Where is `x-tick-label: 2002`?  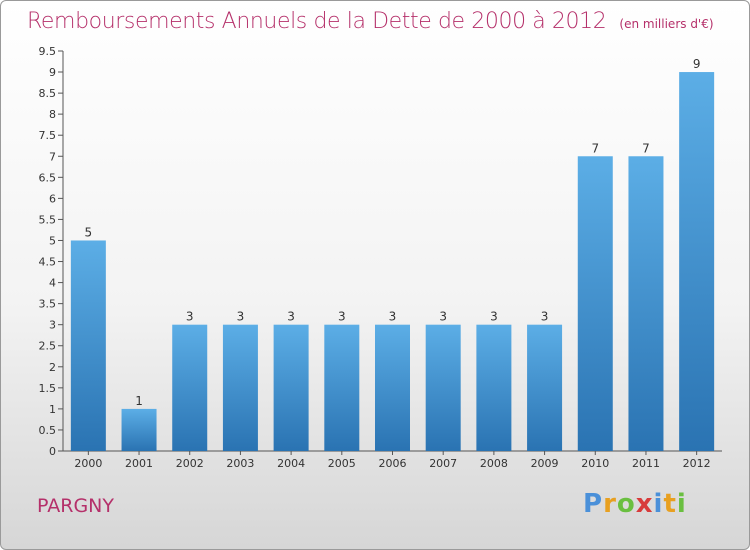 x-tick-label: 2002 is located at coordinates (190, 463).